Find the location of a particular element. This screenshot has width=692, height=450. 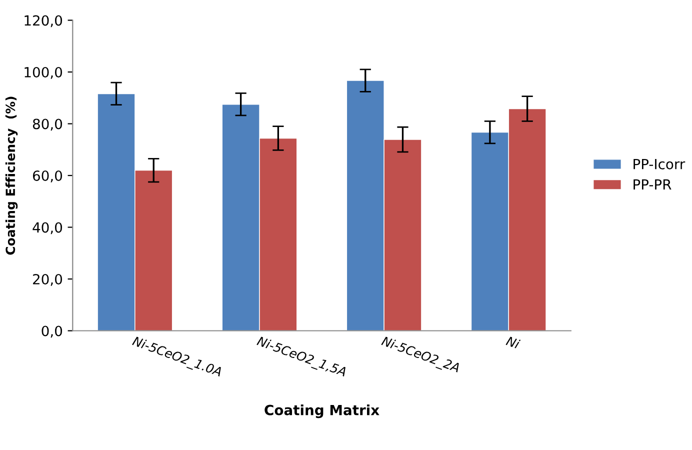

legend-label: PP-Icorr is located at coordinates (660, 164).